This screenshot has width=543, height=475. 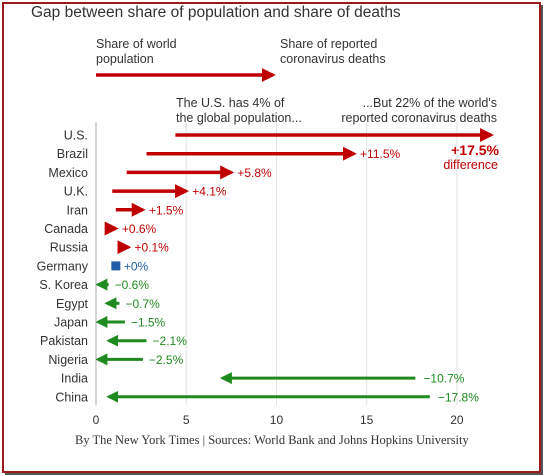 I want to click on value-label-japan: −1.5%, so click(x=148, y=323).